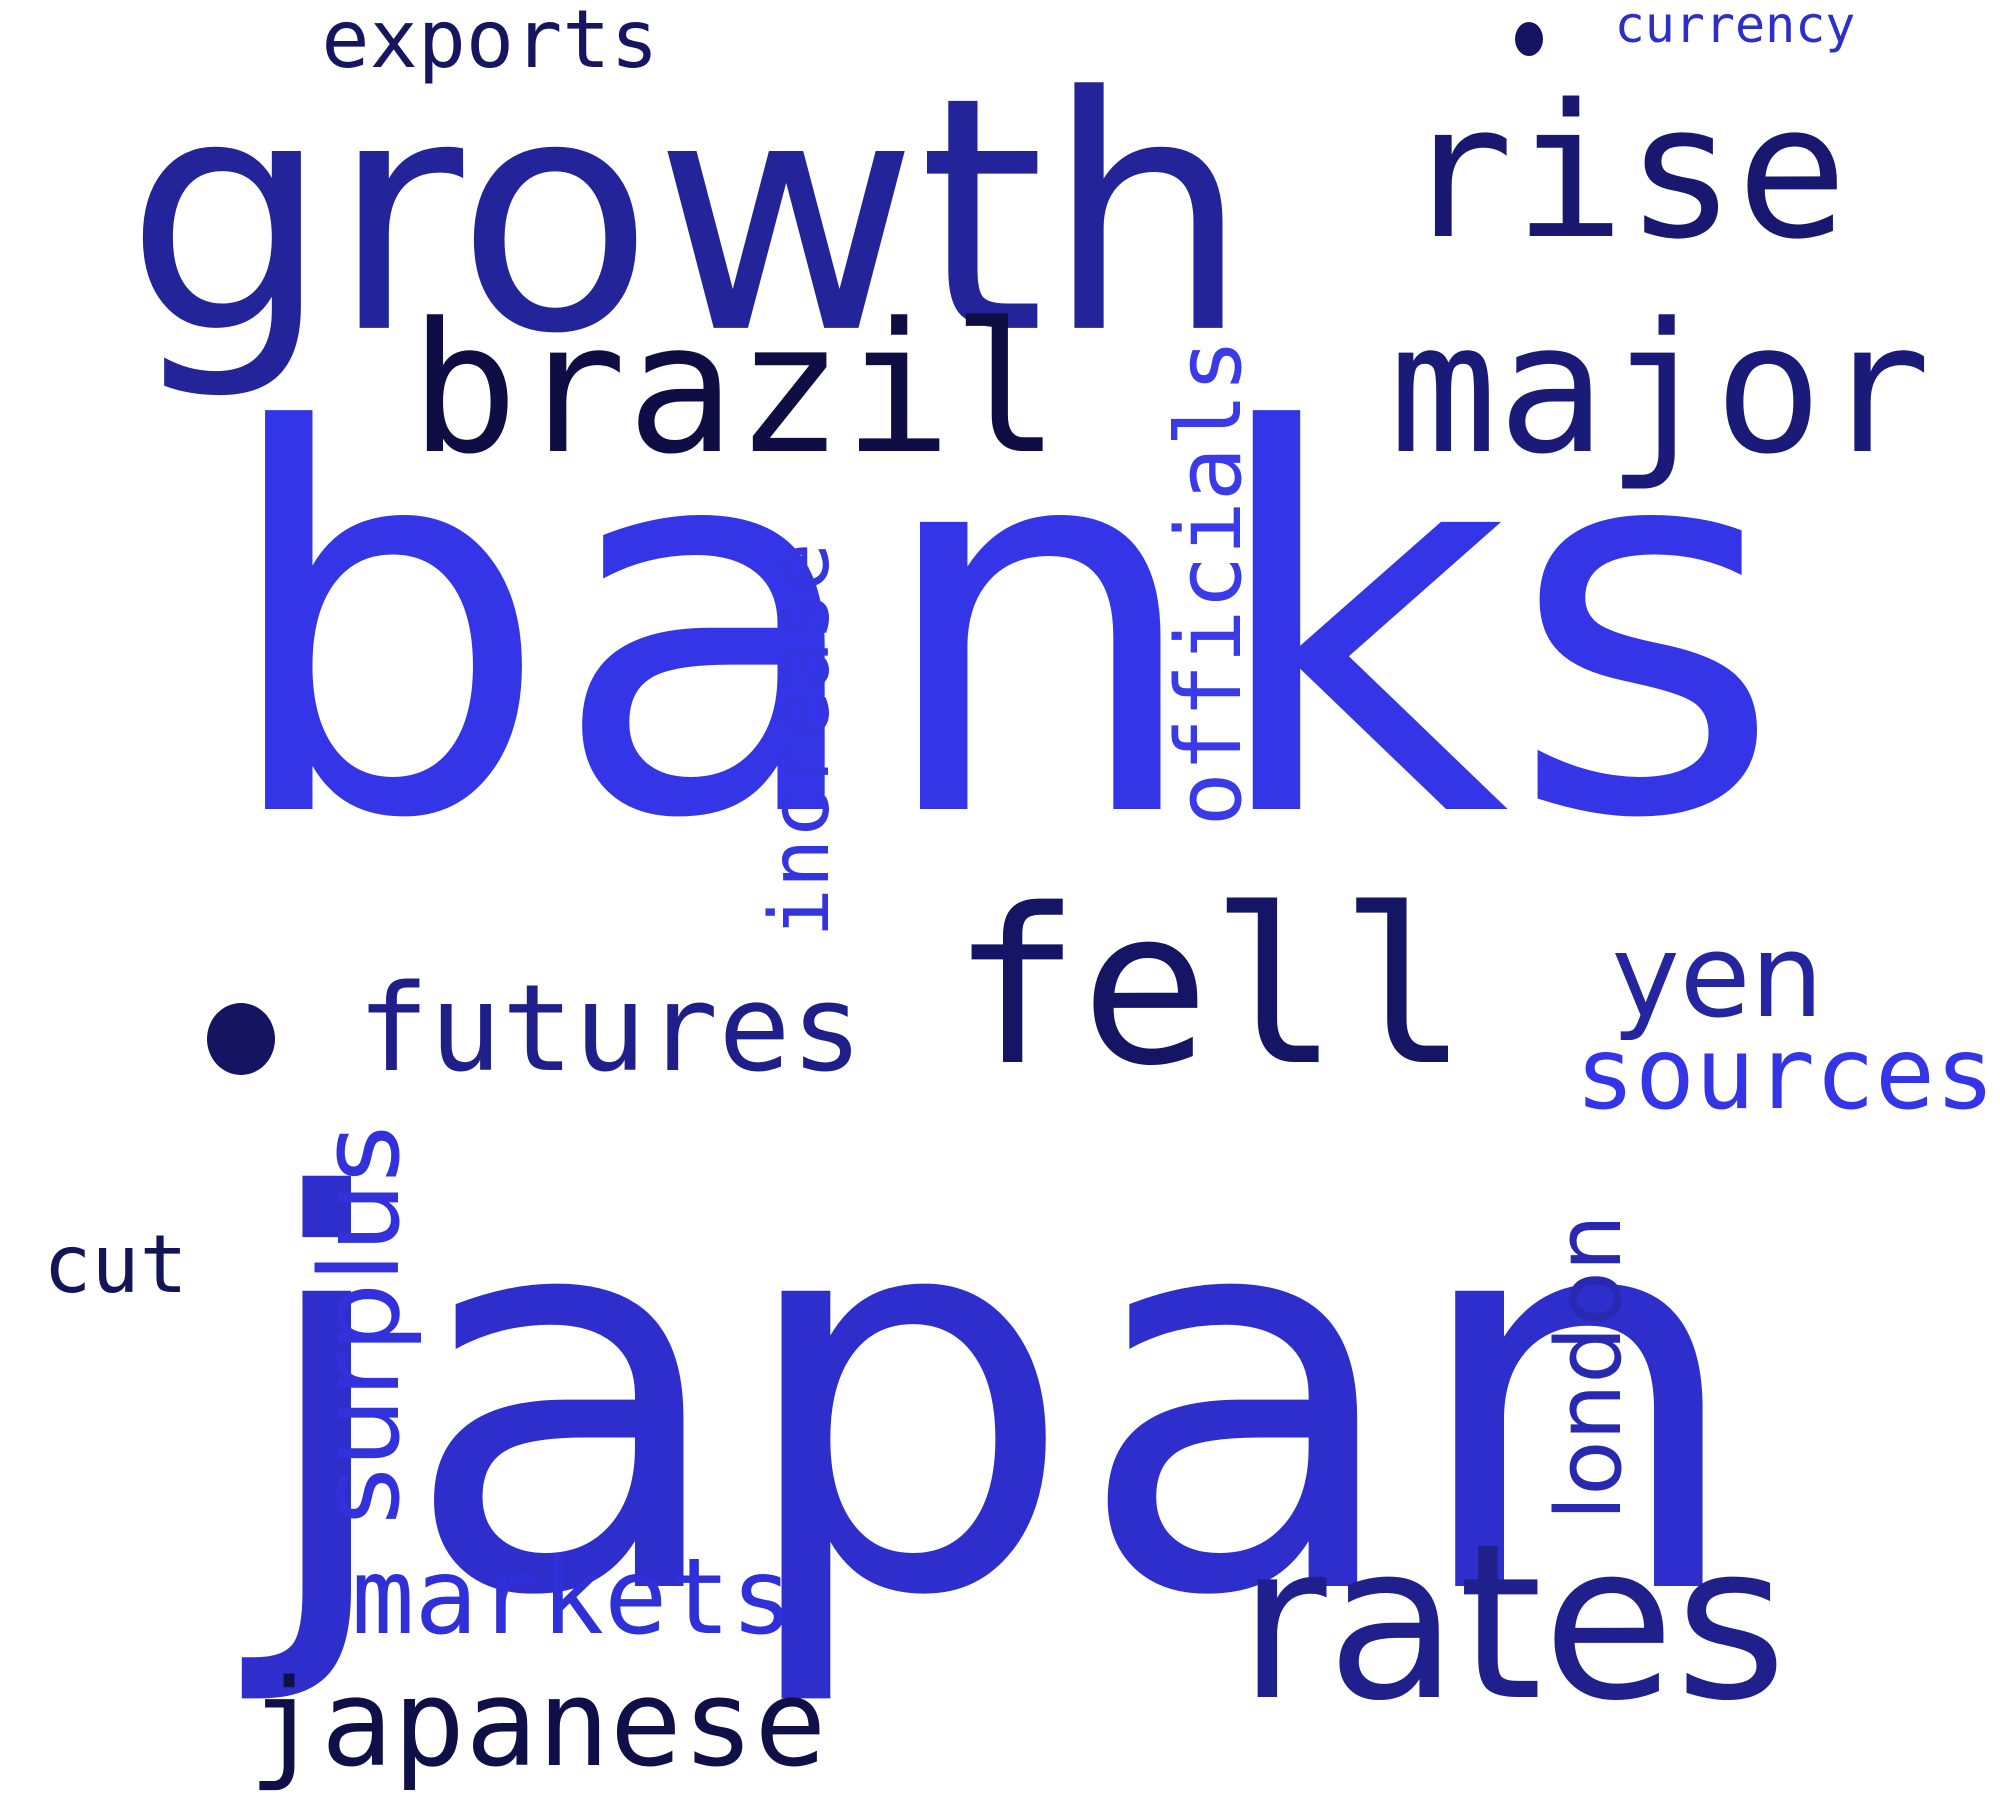 This screenshot has height=1800, width=2000. What do you see at coordinates (687, 216) in the screenshot?
I see `word-growth: growth` at bounding box center [687, 216].